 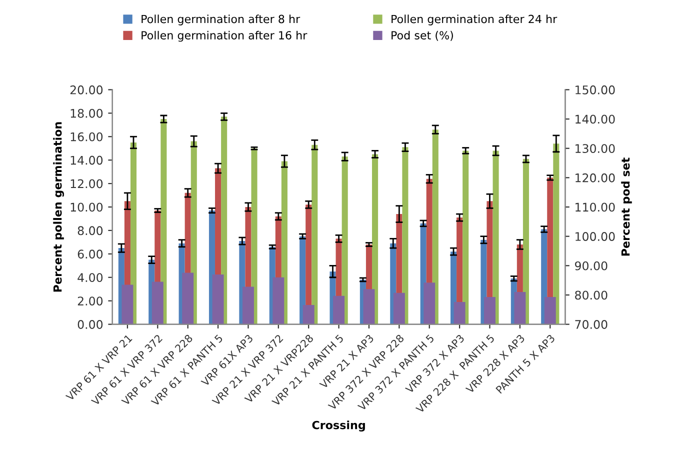 I want to click on y-tick-label: 14.00, so click(x=86, y=160).